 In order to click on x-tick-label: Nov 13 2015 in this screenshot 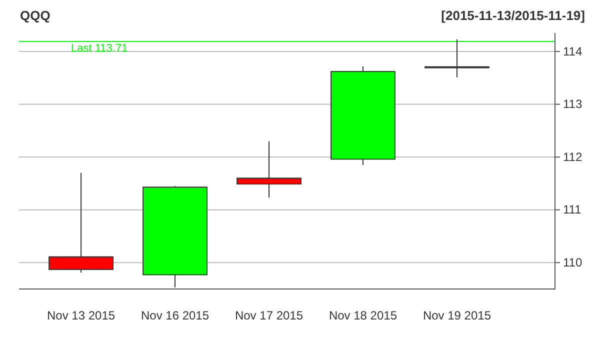, I will do `click(81, 315)`.